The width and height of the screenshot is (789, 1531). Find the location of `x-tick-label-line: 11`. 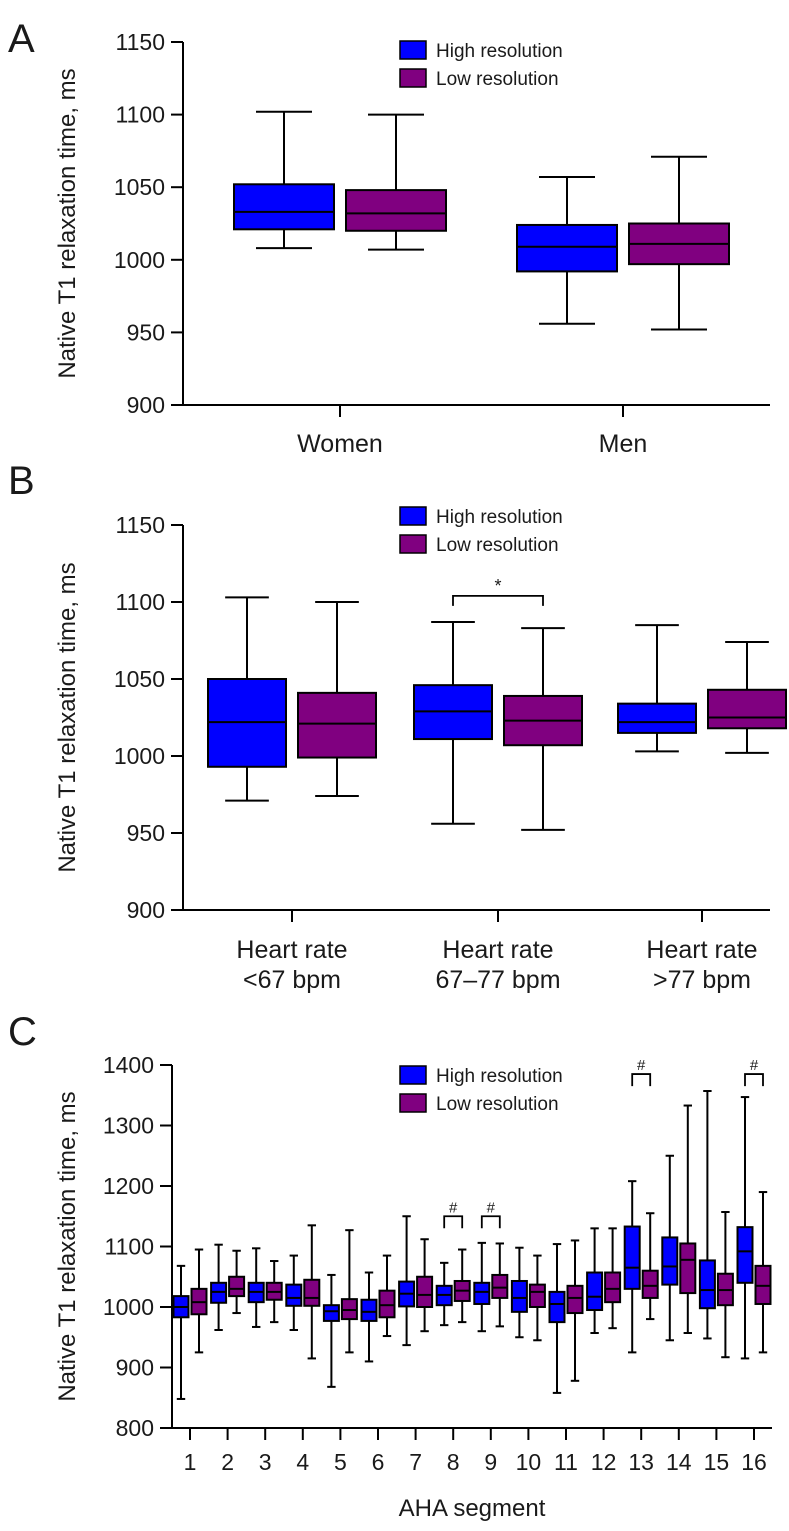

x-tick-label-line: 11 is located at coordinates (566, 1462).